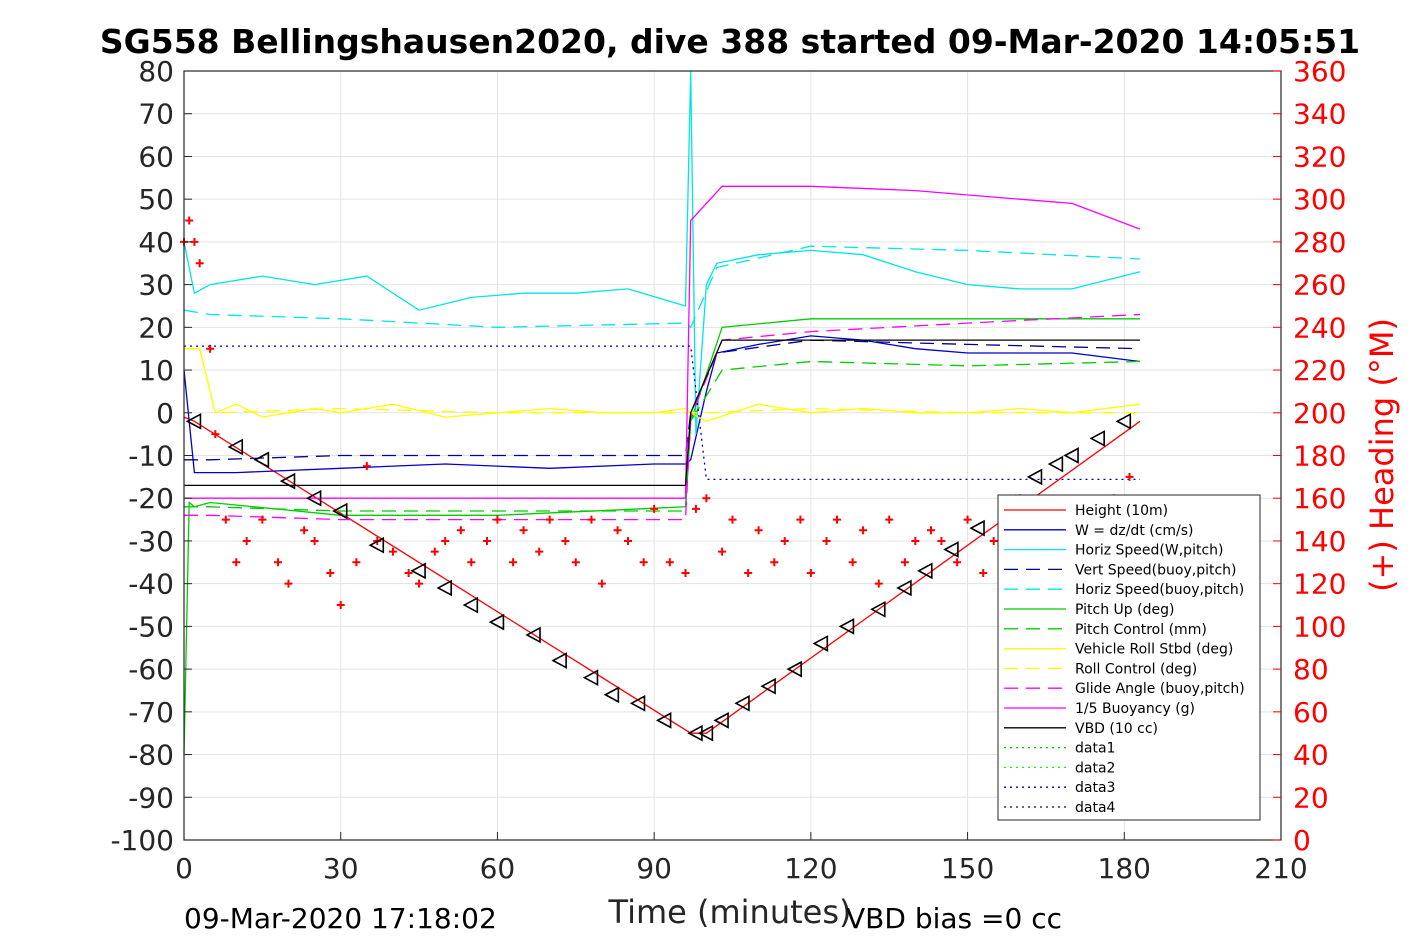  I want to click on tick-label-left: 10, so click(156, 370).